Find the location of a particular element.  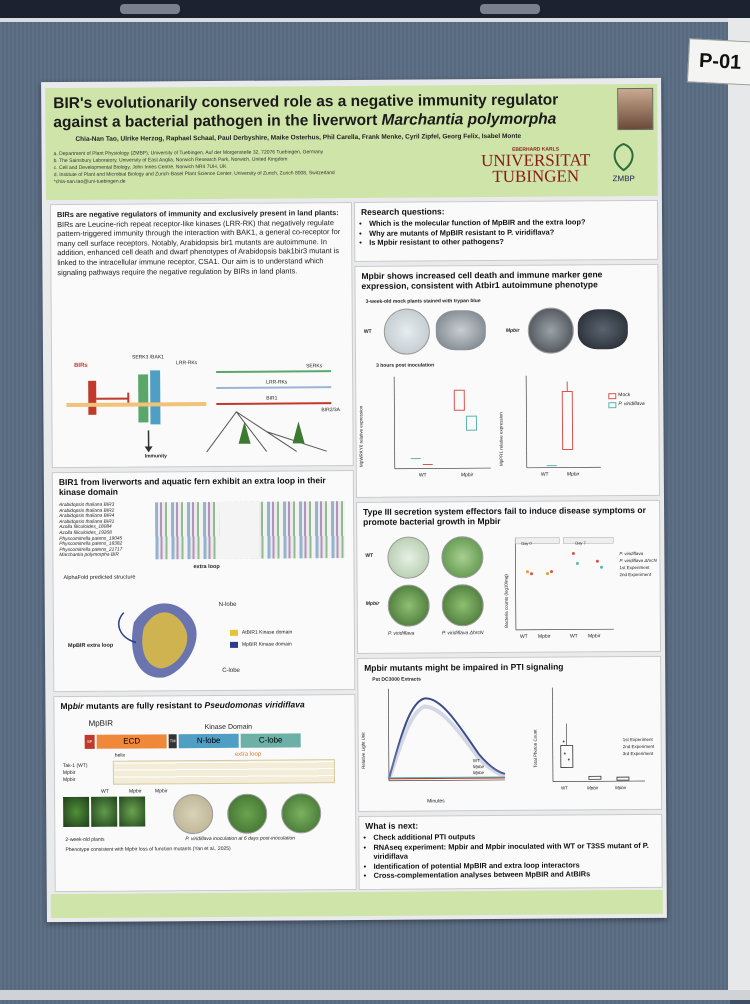

photon-axis-label: Total Photon Count is located at coordinates (535, 748).